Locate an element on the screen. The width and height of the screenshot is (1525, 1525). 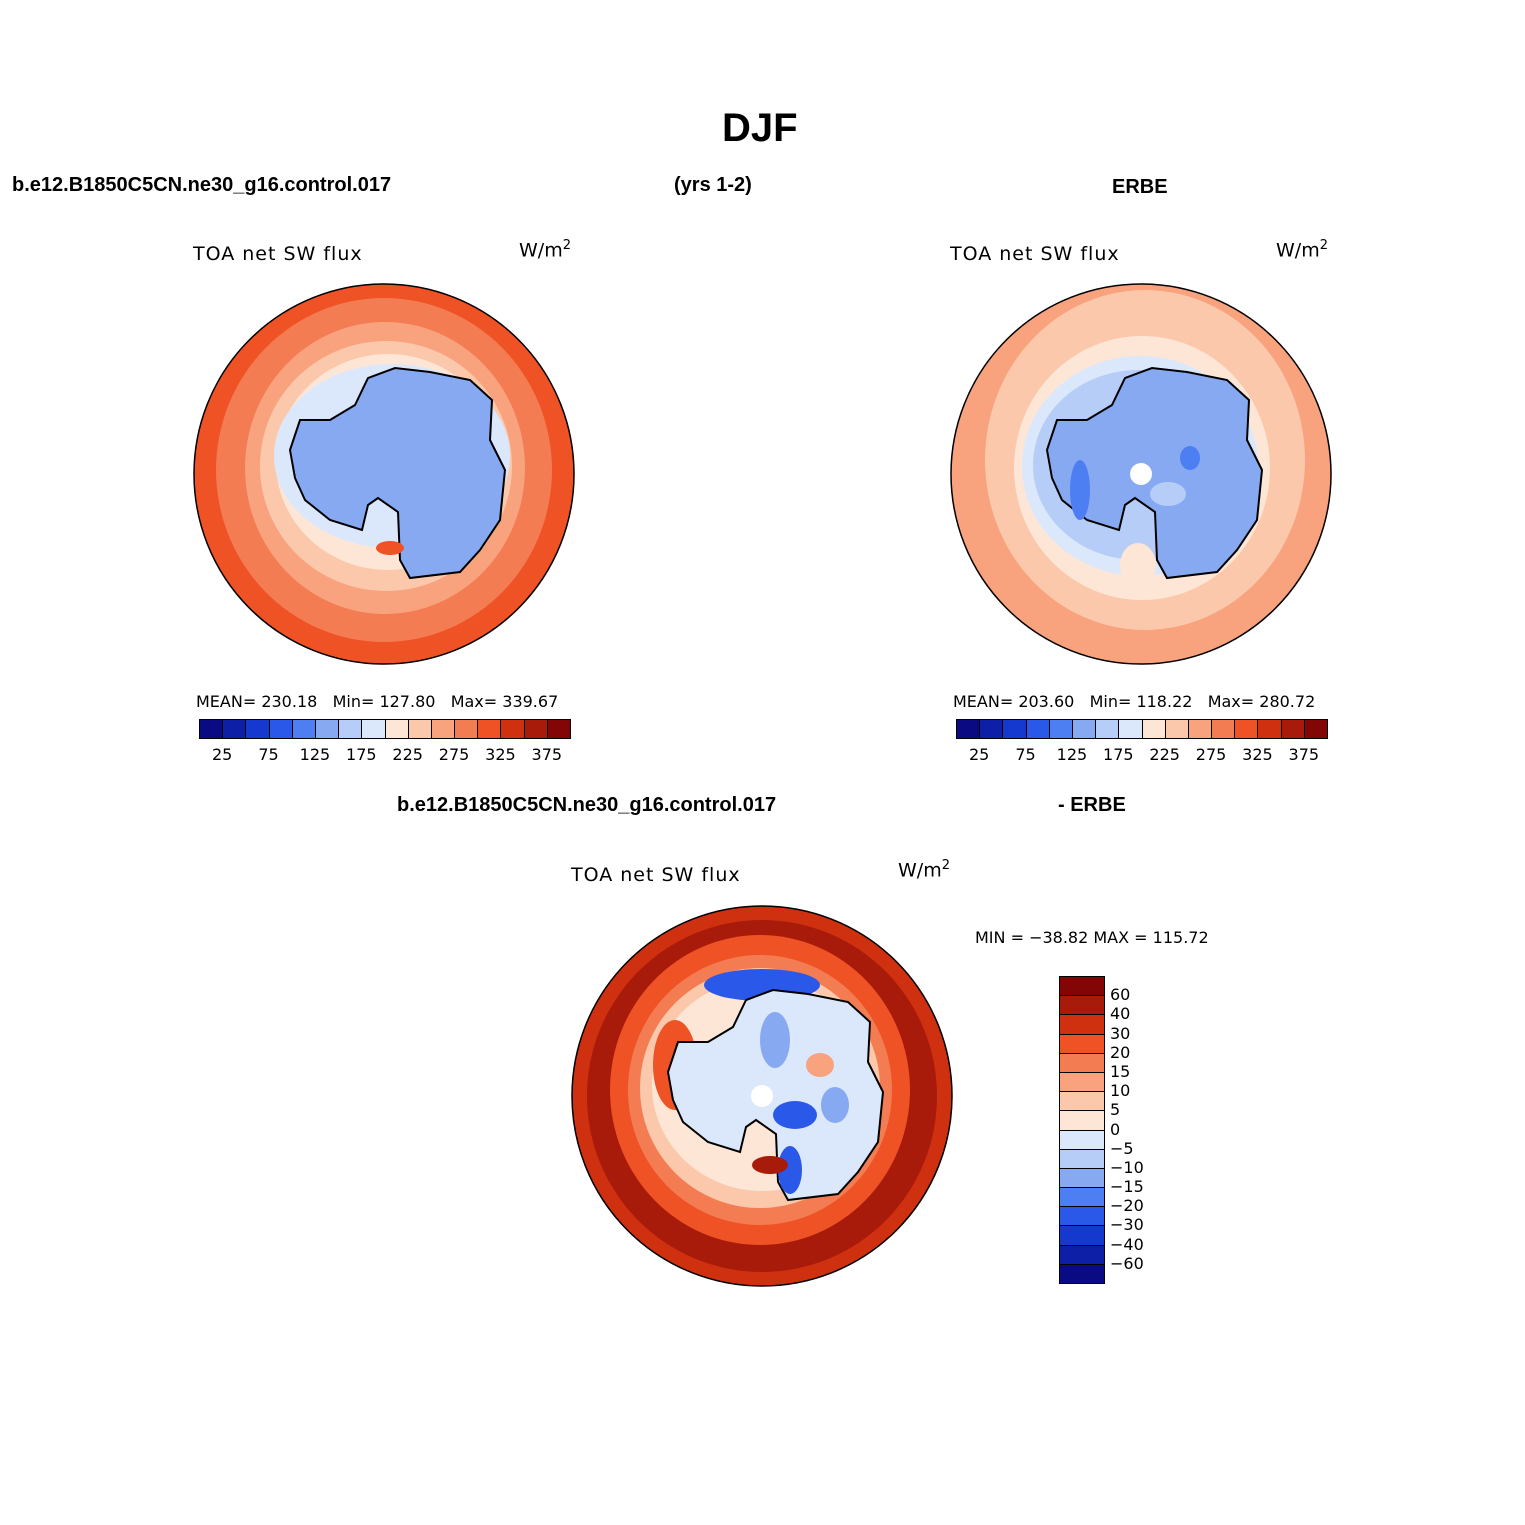
colorbar-label: 30 is located at coordinates (1120, 1033).